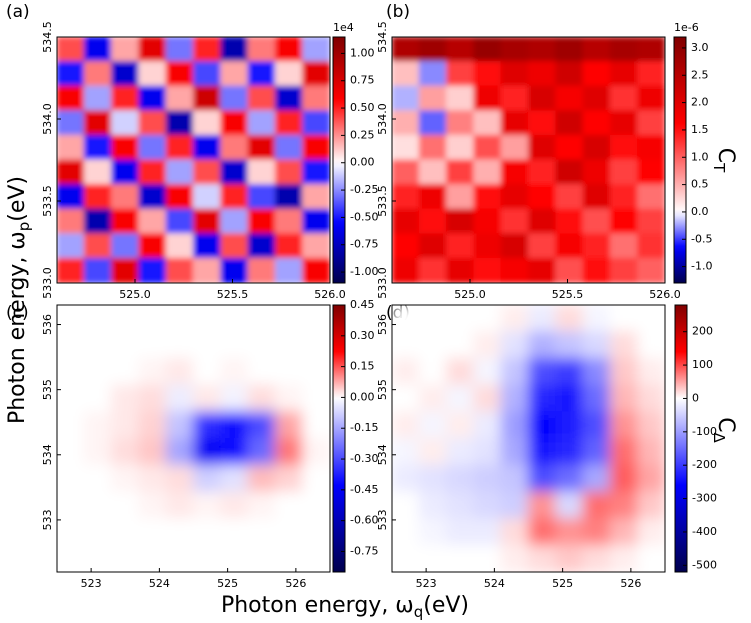 Image resolution: width=751 pixels, height=623 pixels. What do you see at coordinates (362, 304) in the screenshot?
I see `colorbar-tick-label: 0.45` at bounding box center [362, 304].